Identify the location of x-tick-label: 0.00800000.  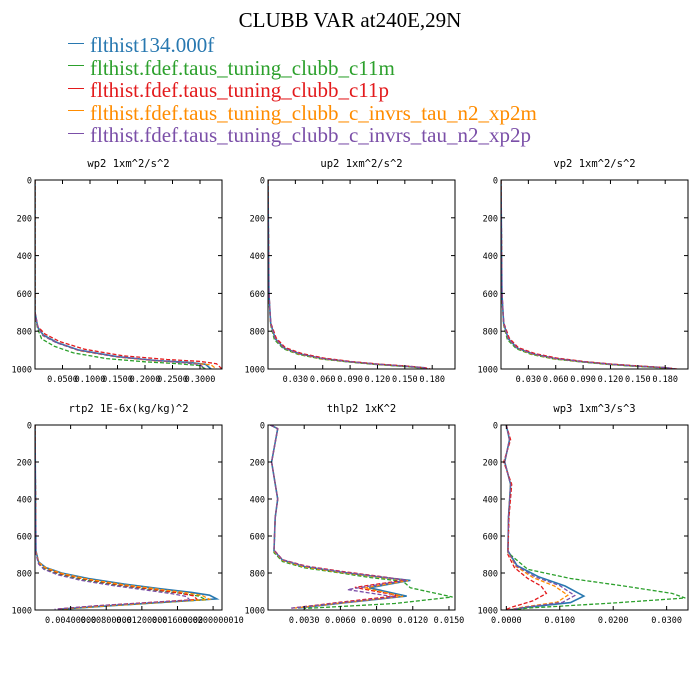
(106, 621).